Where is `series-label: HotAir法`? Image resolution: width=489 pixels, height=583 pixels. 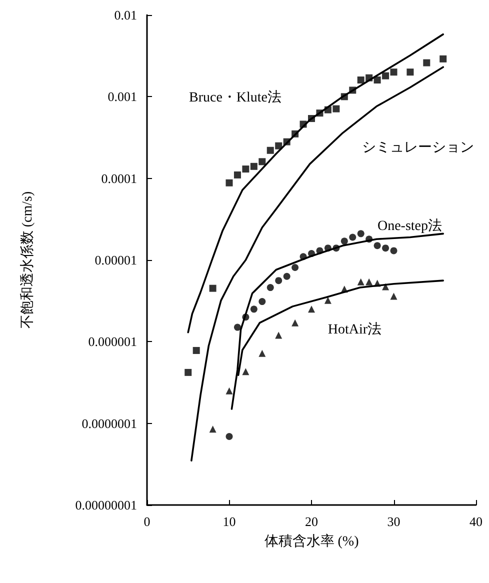 series-label: HotAir法 is located at coordinates (355, 330).